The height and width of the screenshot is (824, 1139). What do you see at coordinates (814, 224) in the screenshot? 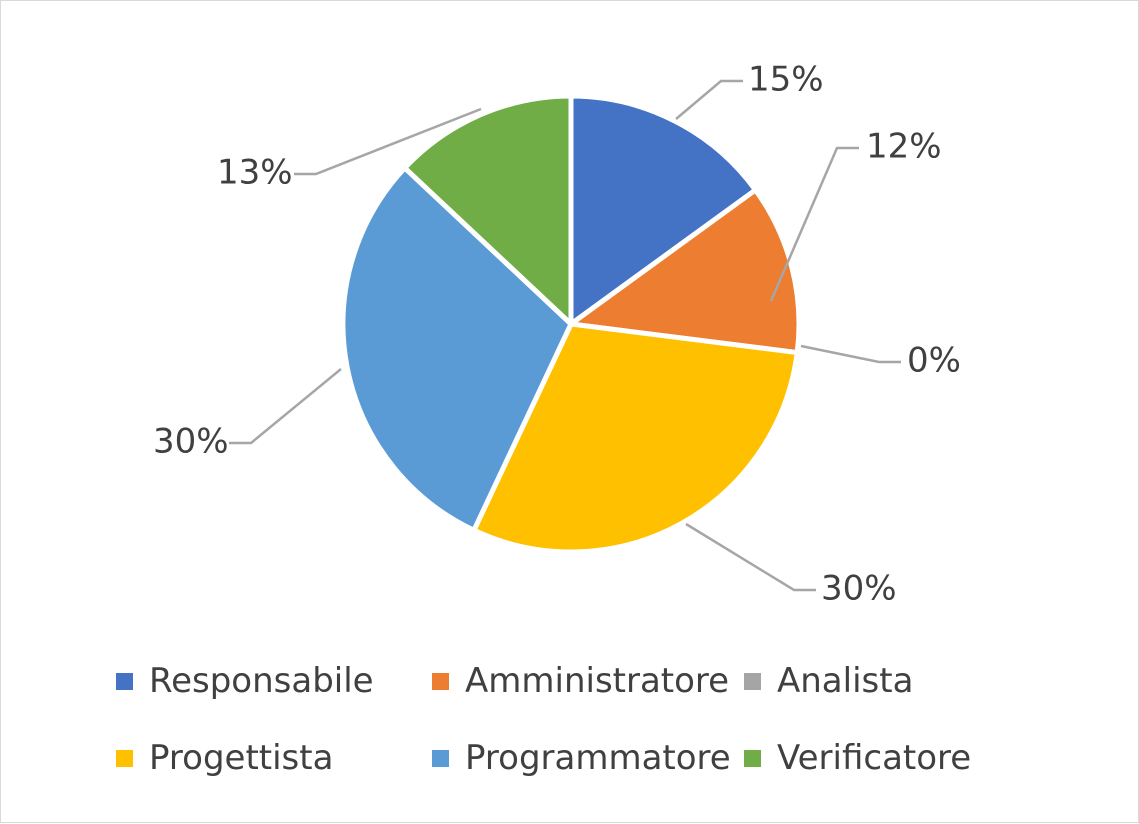
I see `leader-line-amministratore` at bounding box center [814, 224].